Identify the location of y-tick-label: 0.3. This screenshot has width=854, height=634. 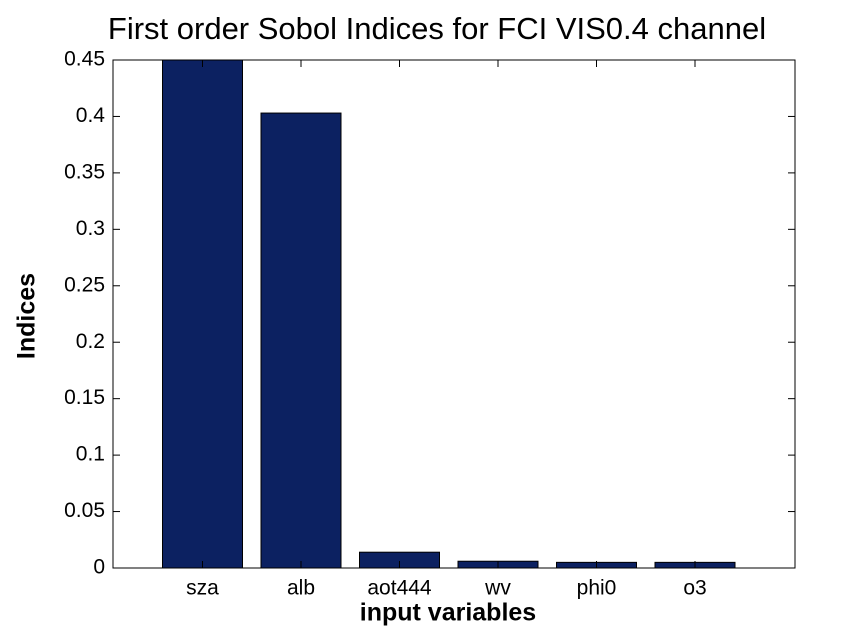
(90, 228).